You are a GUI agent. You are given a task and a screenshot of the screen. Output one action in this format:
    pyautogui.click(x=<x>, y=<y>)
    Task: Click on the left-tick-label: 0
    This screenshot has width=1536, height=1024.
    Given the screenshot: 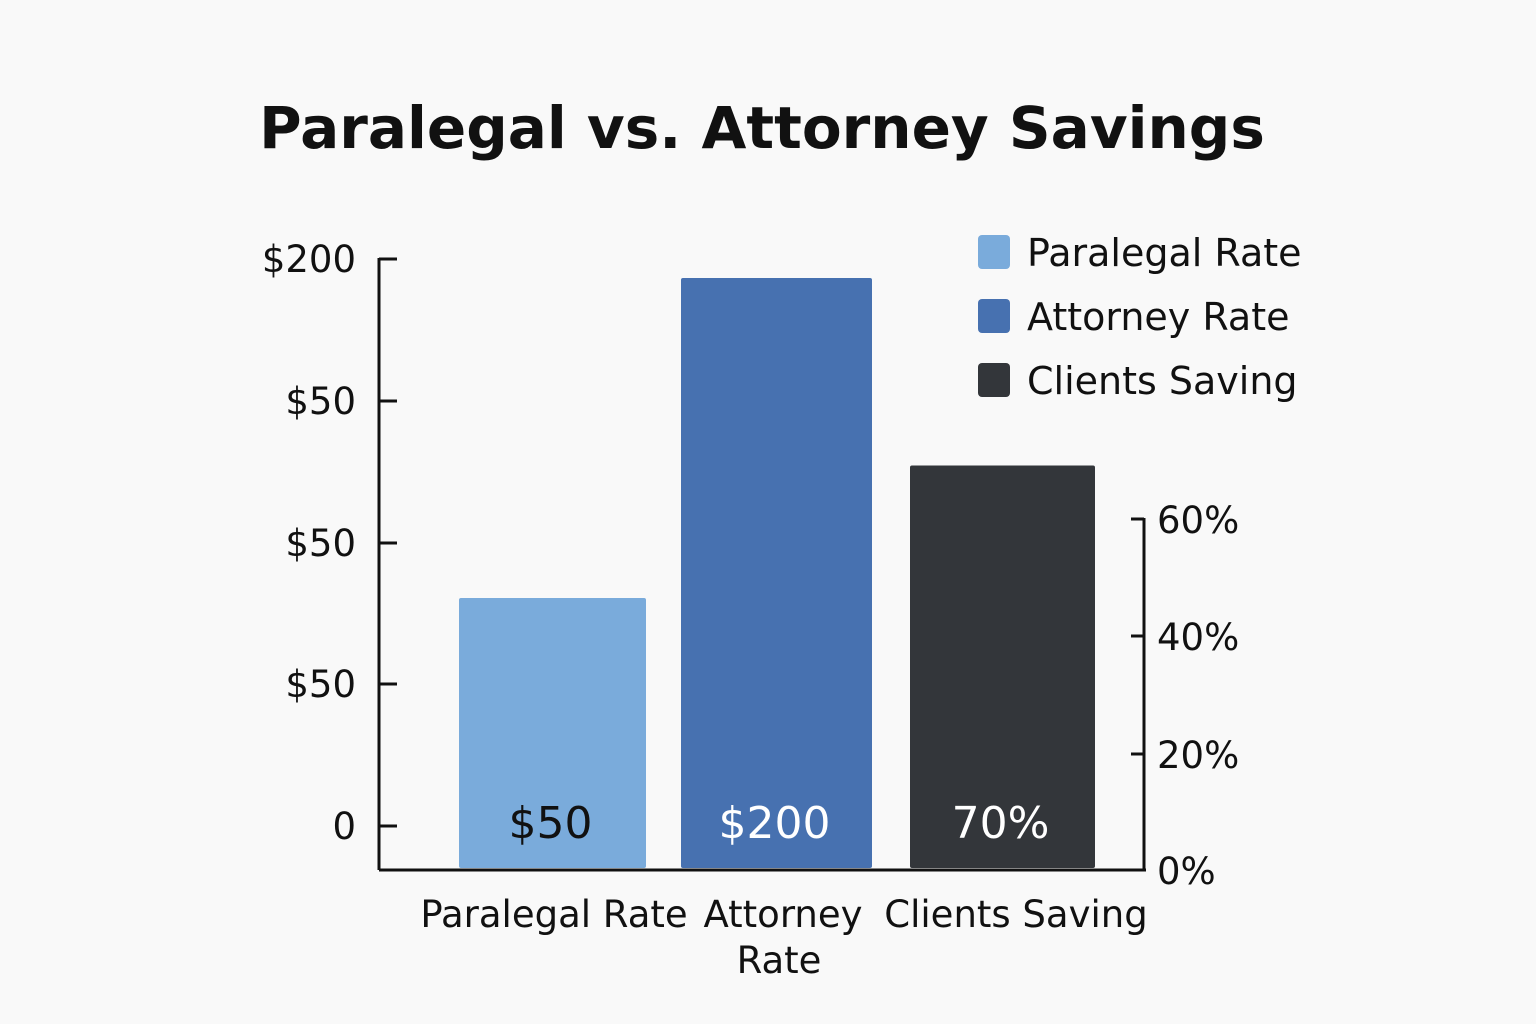 What is the action you would take?
    pyautogui.click(x=344, y=826)
    